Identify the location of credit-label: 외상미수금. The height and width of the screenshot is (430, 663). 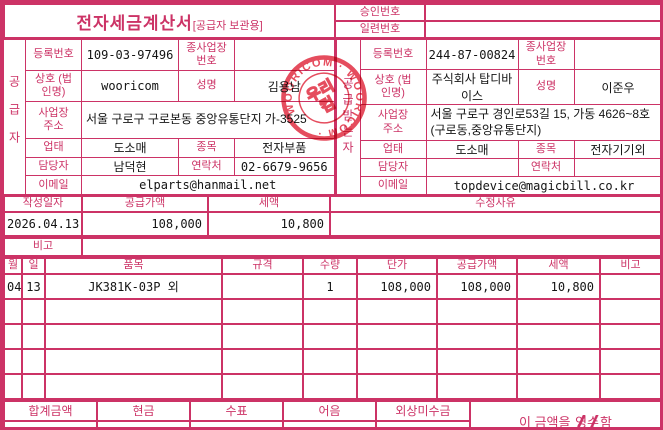
(423, 411).